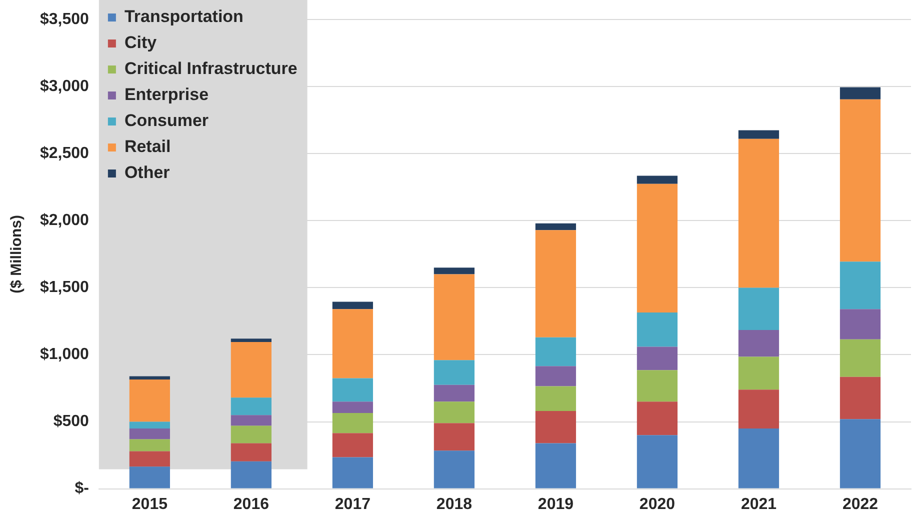  I want to click on x-tick-label: 2021, so click(758, 504).